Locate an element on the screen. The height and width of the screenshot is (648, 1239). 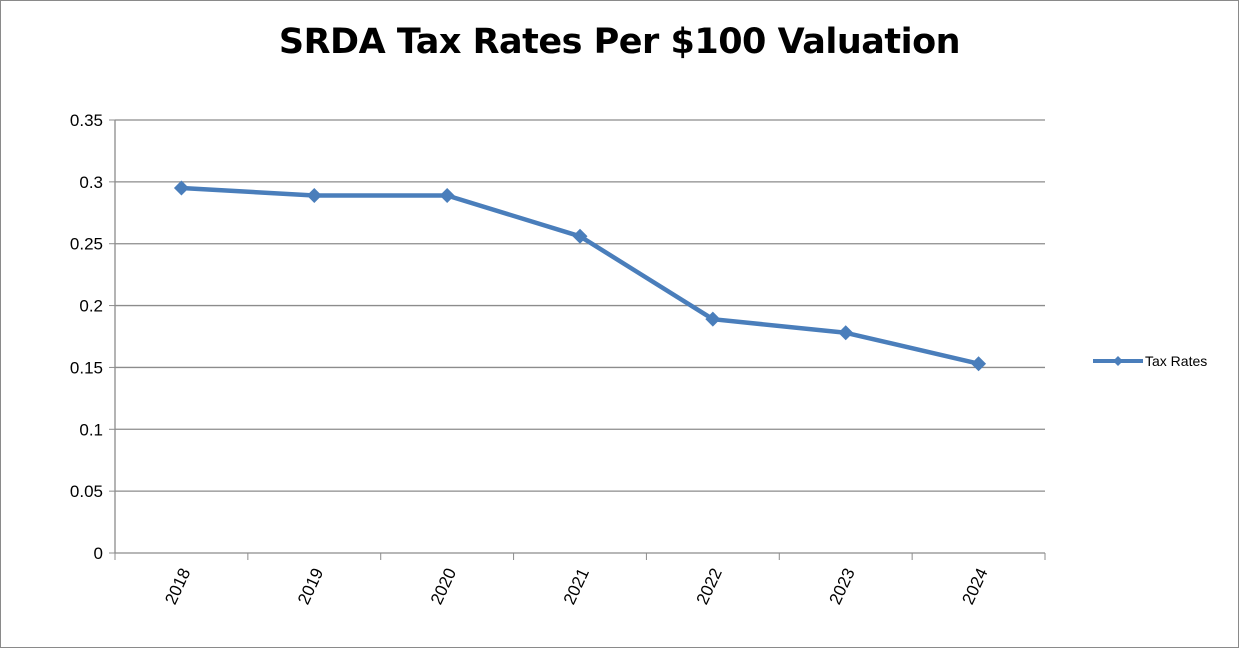
chart-title: SRDA Tax Rates Per $100 Valuation is located at coordinates (619, 42).